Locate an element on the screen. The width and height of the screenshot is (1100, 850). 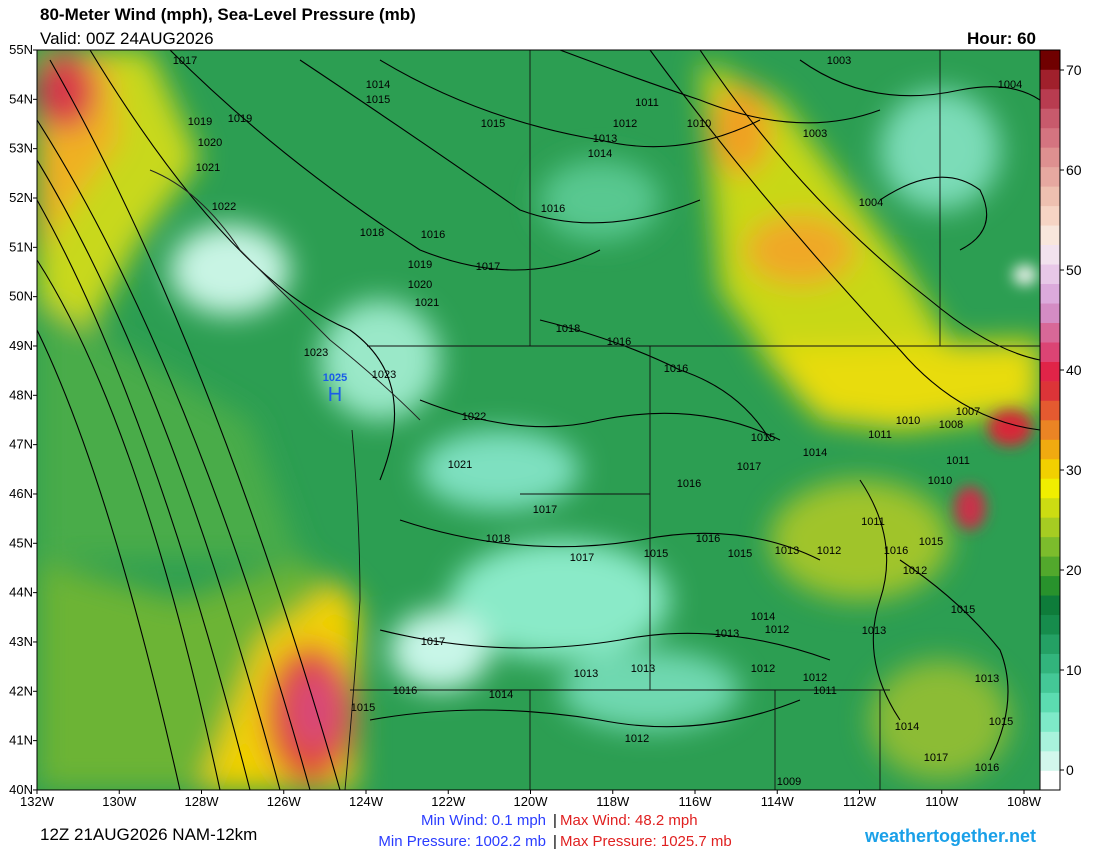
isobar-label: 1009 is located at coordinates (789, 782).